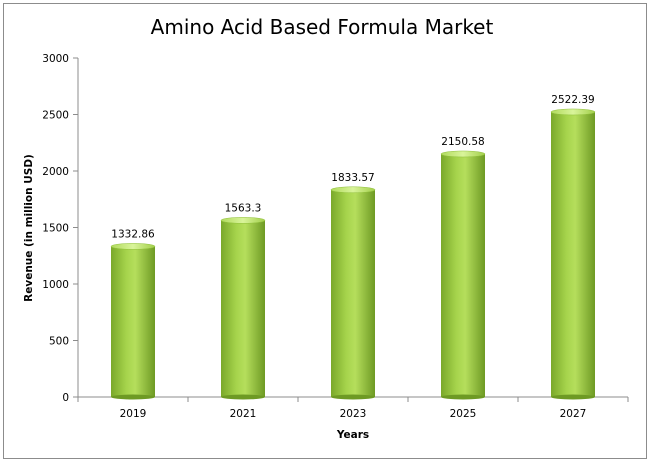  I want to click on y-tick-label: 0, so click(65, 398).